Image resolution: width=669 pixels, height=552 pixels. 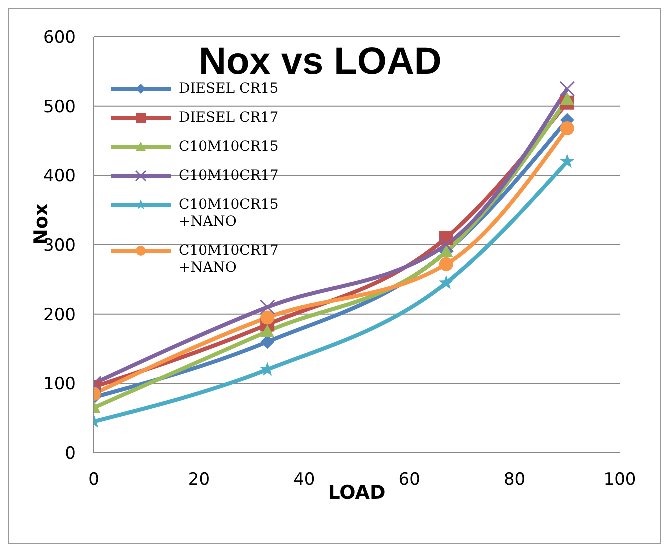 I want to click on legend-label: C10M10CR15, so click(x=229, y=147).